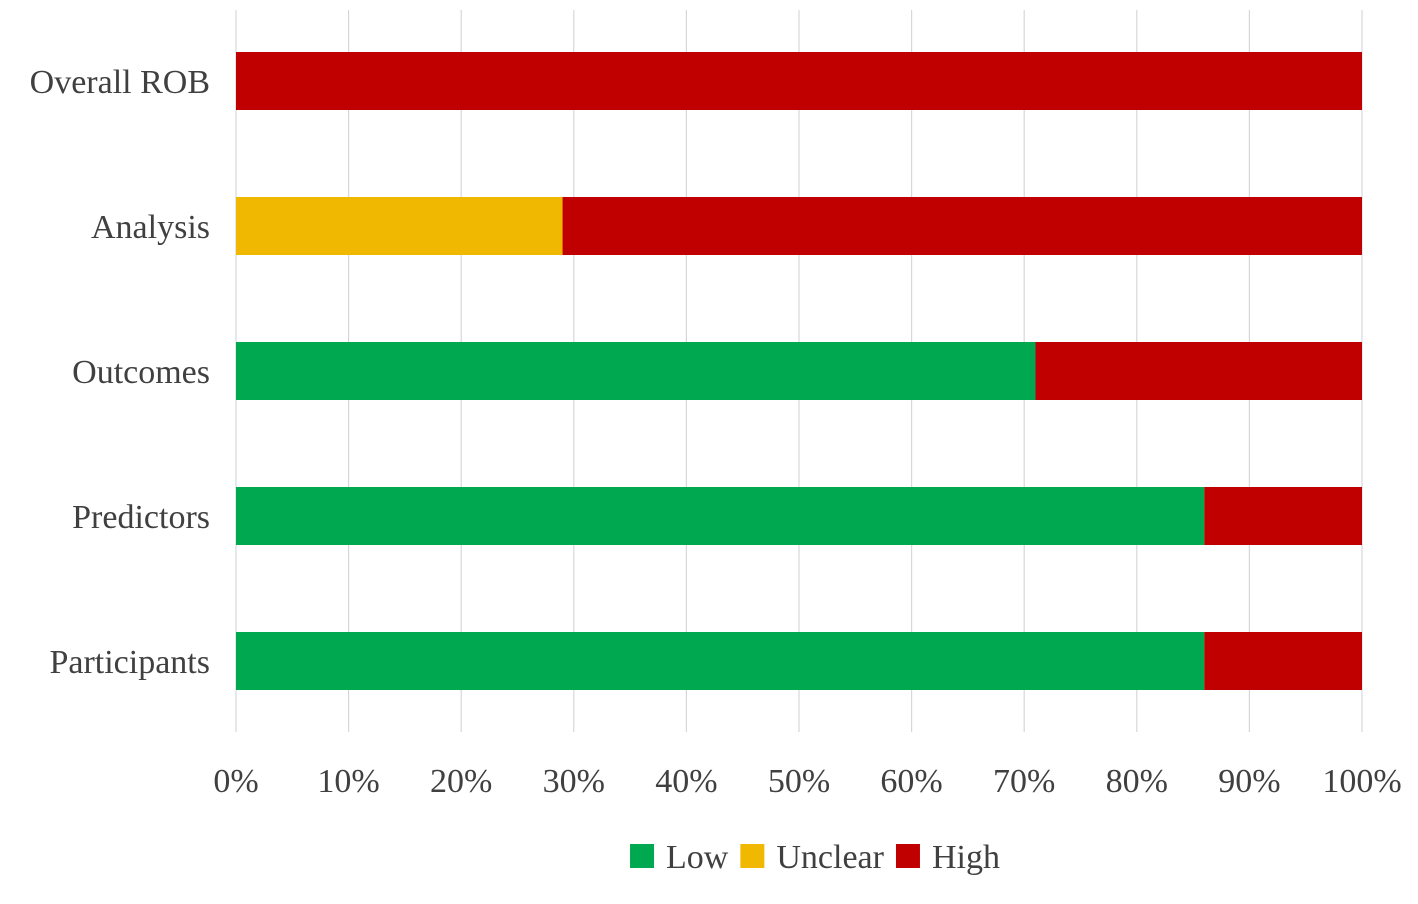 The image size is (1418, 904). Describe the element at coordinates (1283, 516) in the screenshot. I see `bar-predictors-high` at that location.